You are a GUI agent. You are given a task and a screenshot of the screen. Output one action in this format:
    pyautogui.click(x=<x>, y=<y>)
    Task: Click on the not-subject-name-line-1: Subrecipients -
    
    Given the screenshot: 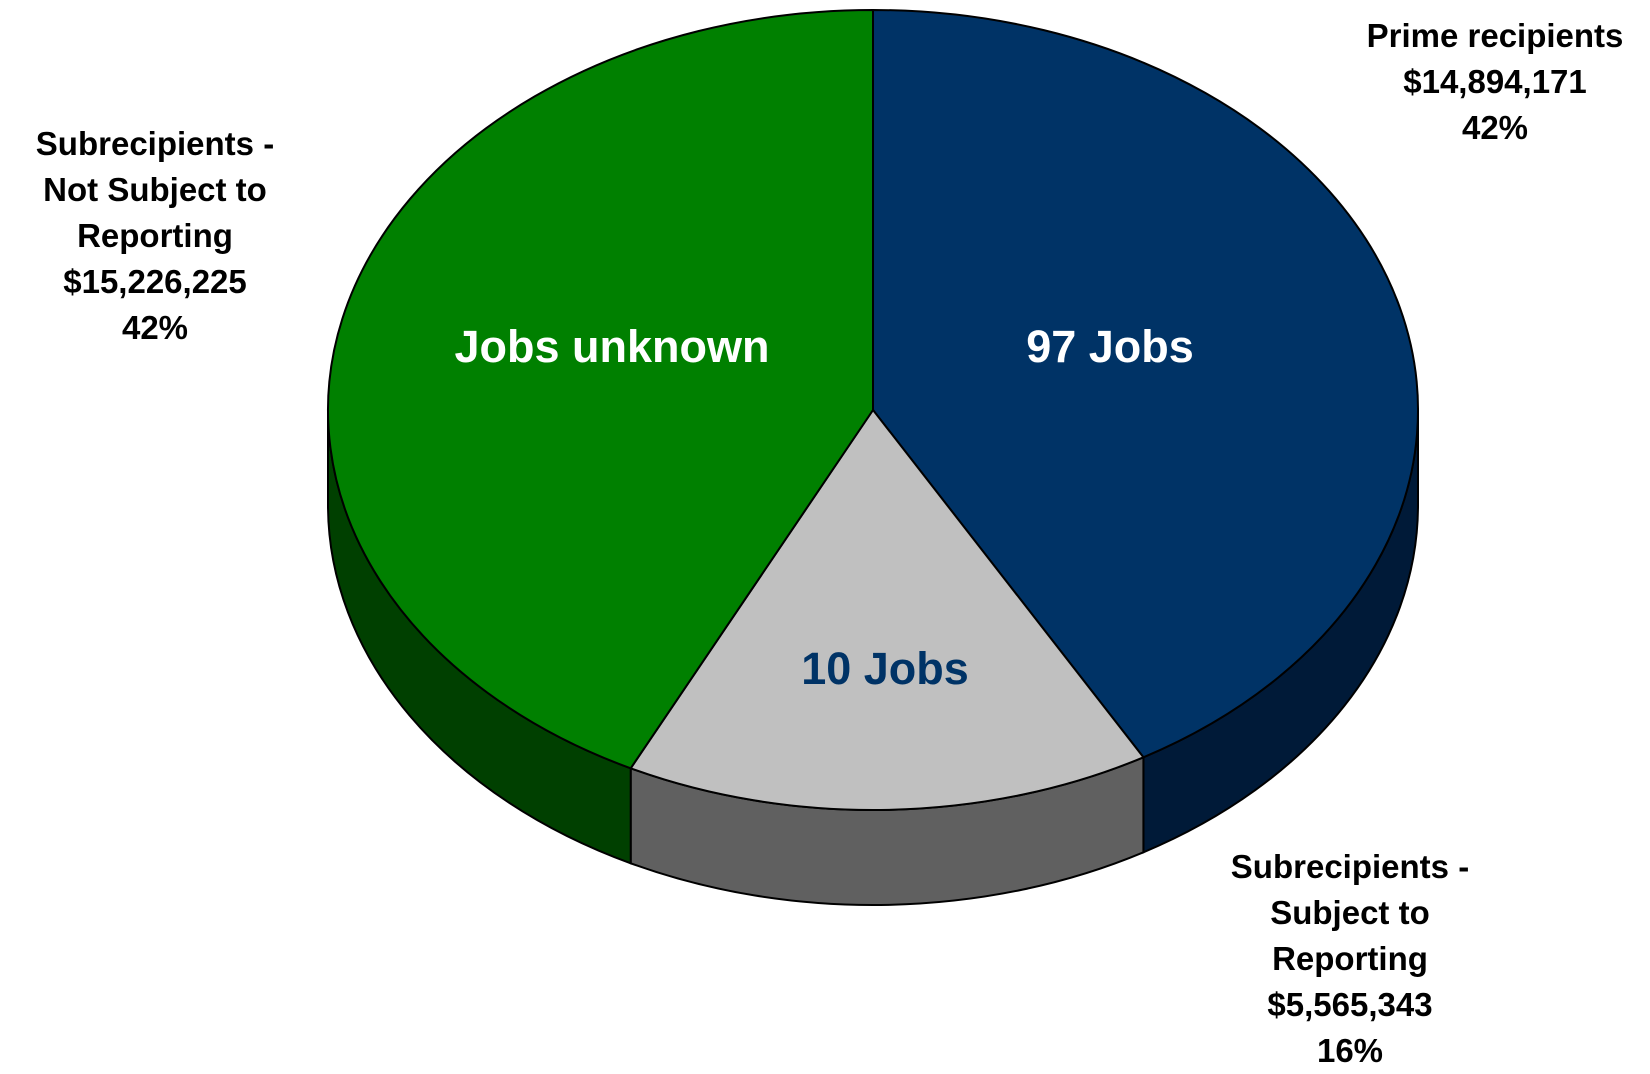 What is the action you would take?
    pyautogui.click(x=155, y=143)
    